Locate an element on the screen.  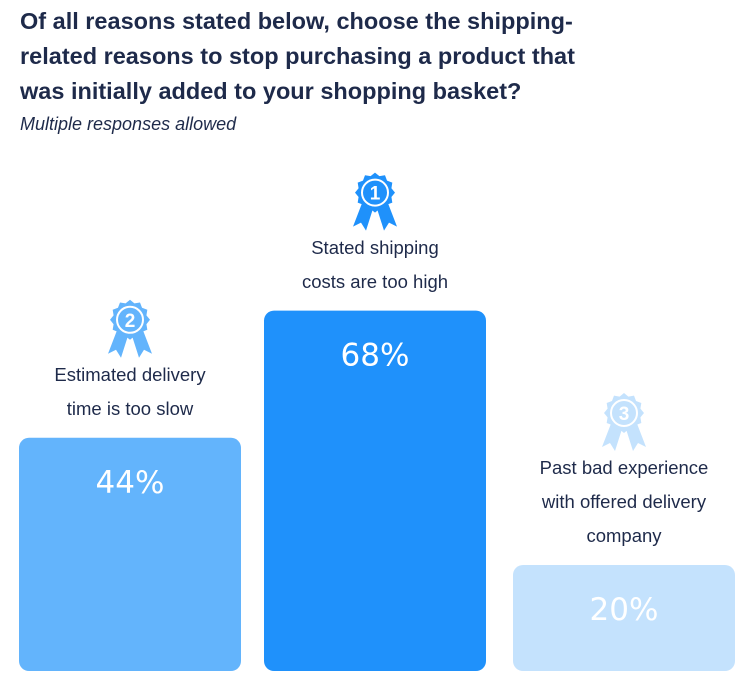
rank-3-badge-icon: 3 is located at coordinates (624, 422).